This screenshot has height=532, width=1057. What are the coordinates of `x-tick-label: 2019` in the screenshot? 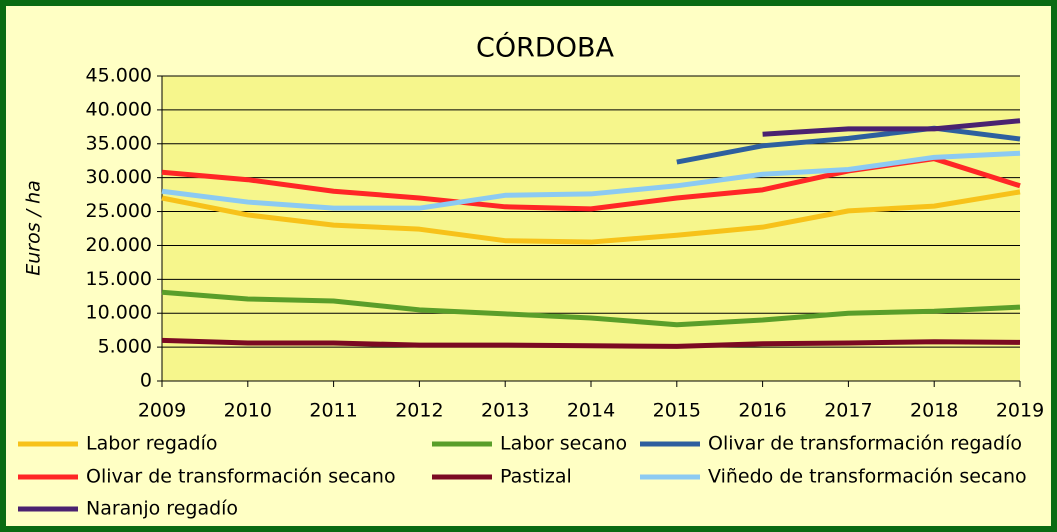 It's located at (1020, 411).